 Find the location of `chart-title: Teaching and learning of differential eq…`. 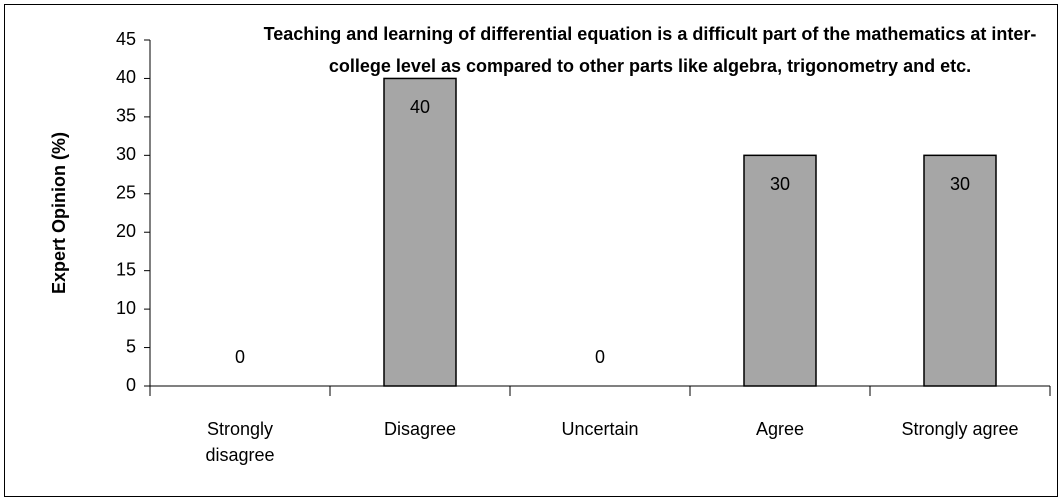

chart-title: Teaching and learning of differential eq… is located at coordinates (650, 50).